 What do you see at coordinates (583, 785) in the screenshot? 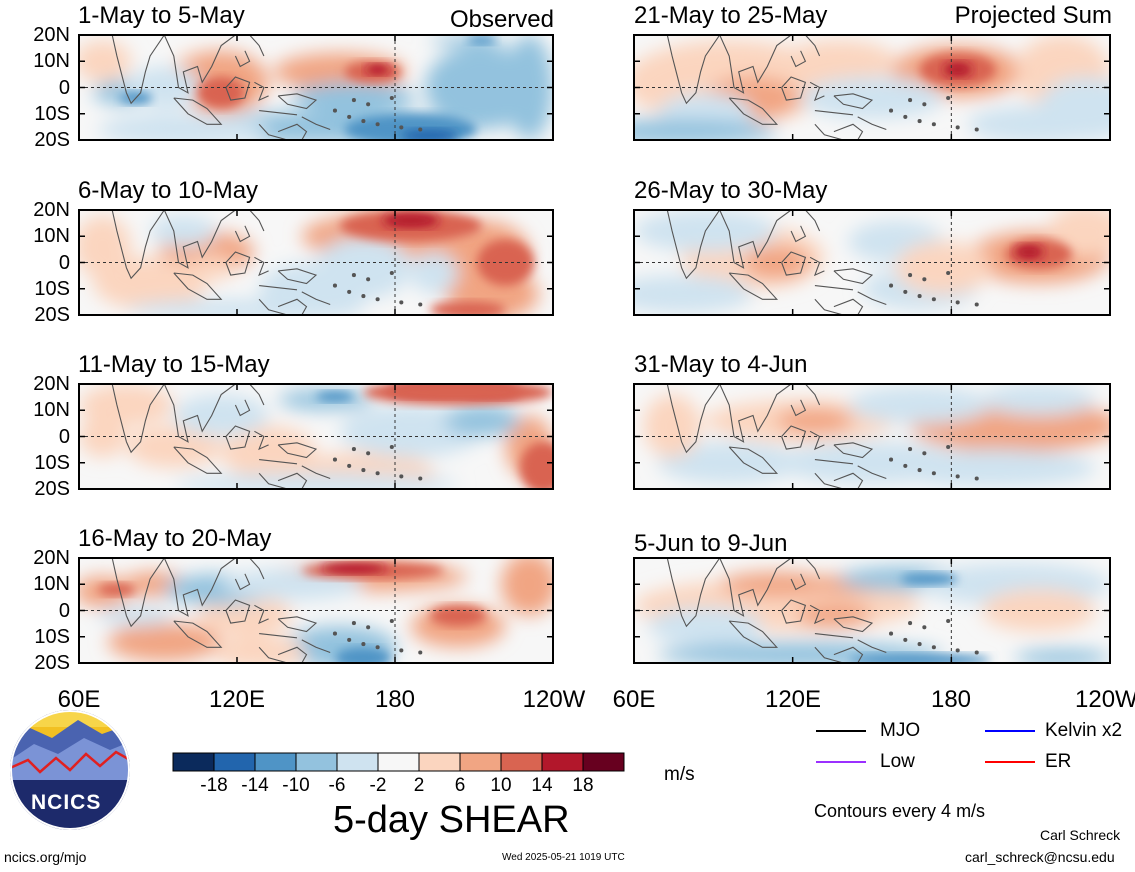
I see `colorbar-tick-label: 18` at bounding box center [583, 785].